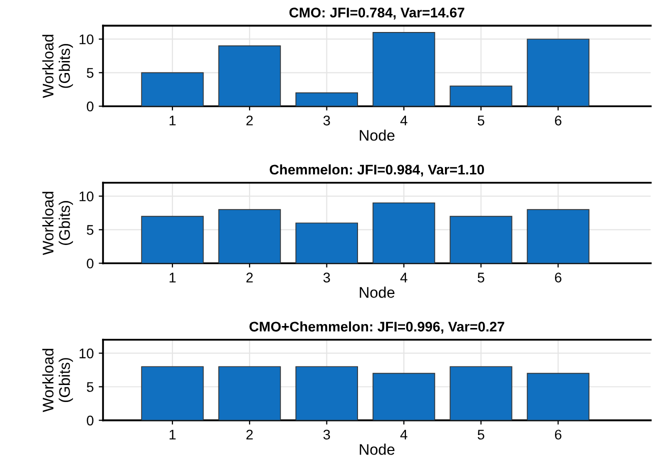 The height and width of the screenshot is (467, 652). Describe the element at coordinates (376, 327) in the screenshot. I see `chart-title: CMO+Chemmelon: JFI=0.996, Var=0.27` at that location.